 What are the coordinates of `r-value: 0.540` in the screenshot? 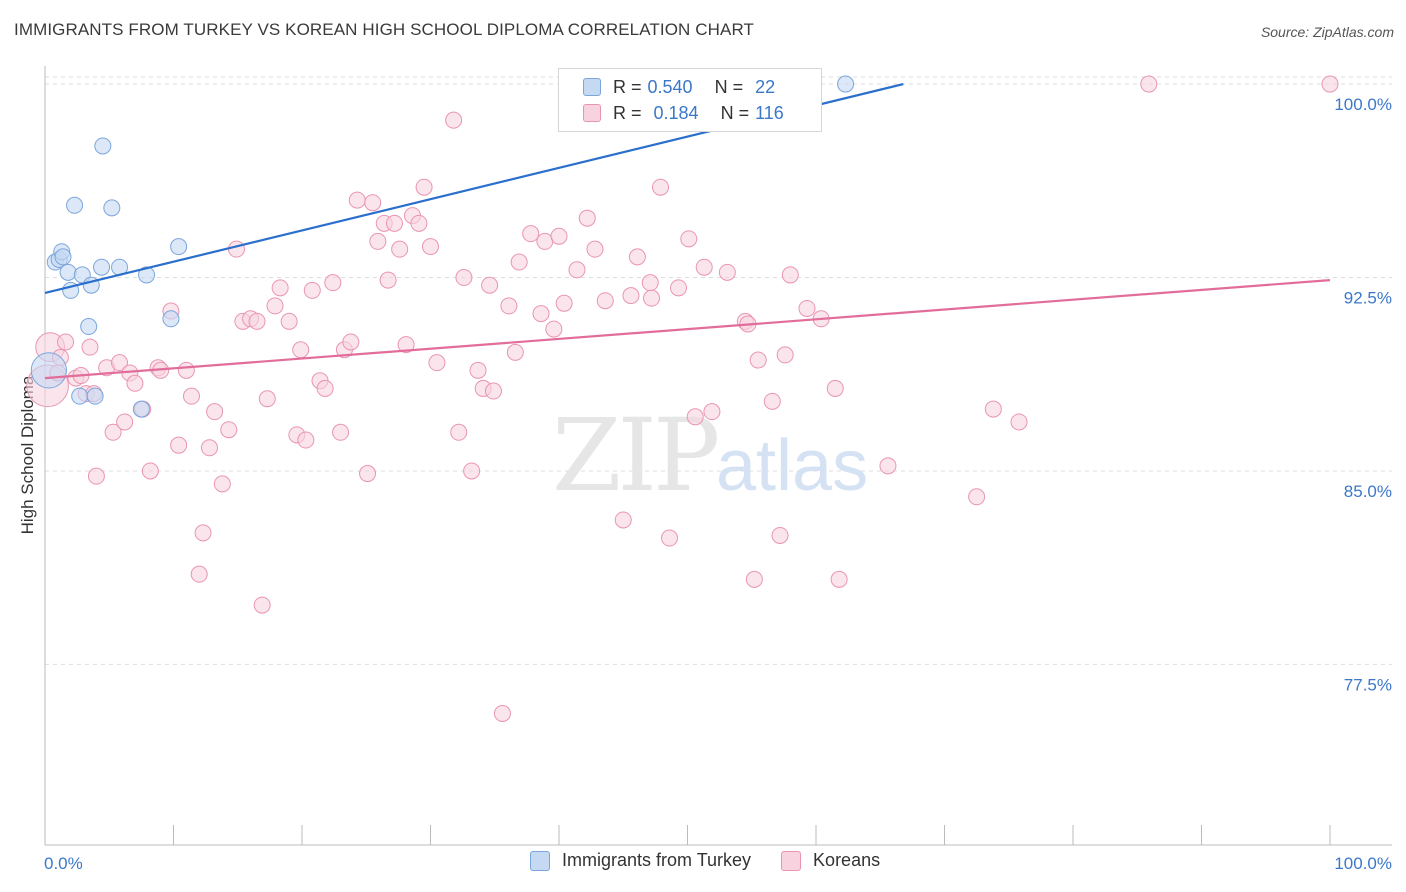 It's located at (670, 86).